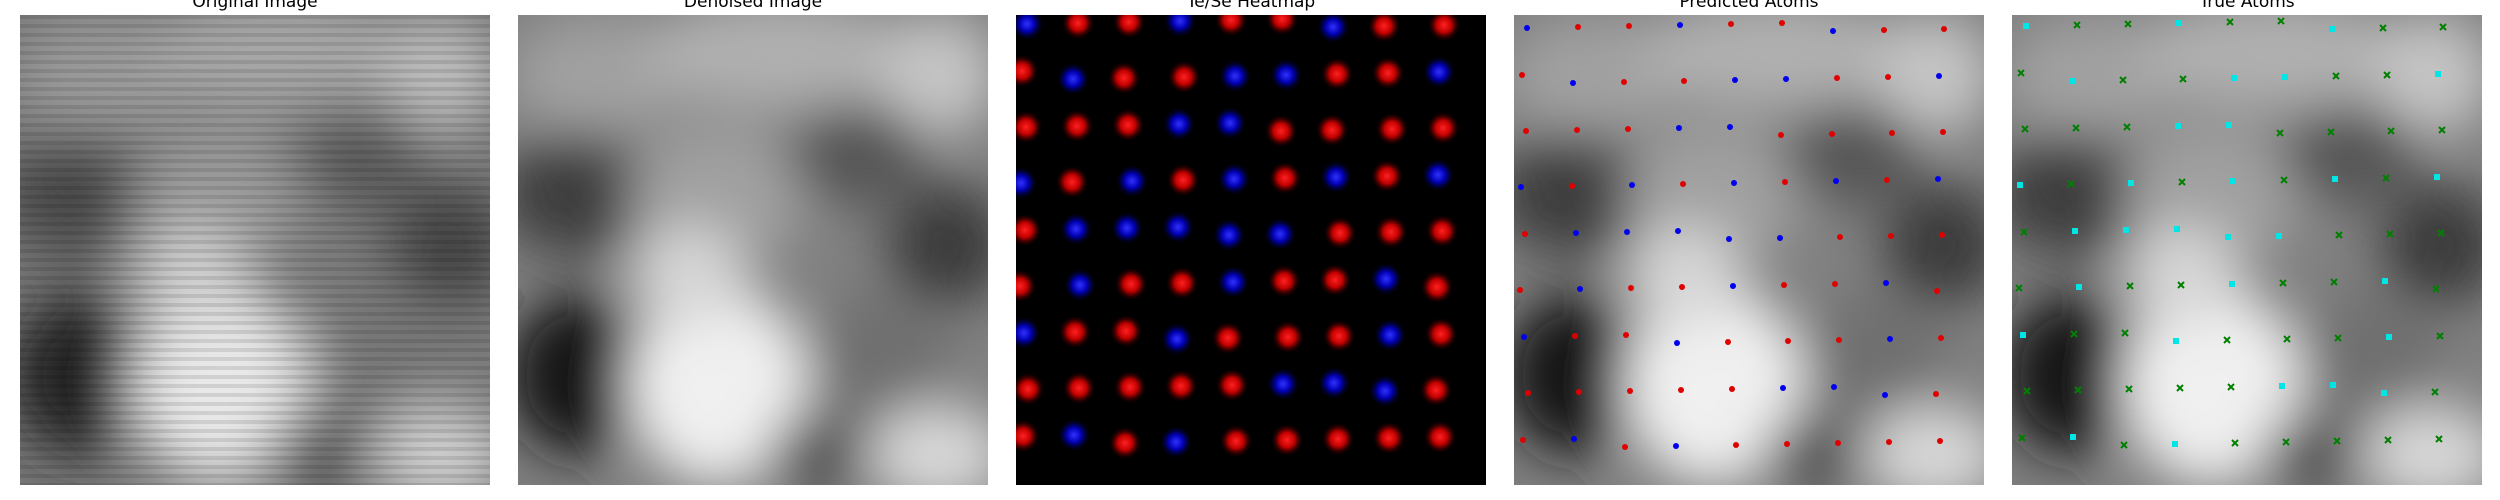  Describe the element at coordinates (1251, 6) in the screenshot. I see `panel-title: Te/Se Heatmap` at that location.